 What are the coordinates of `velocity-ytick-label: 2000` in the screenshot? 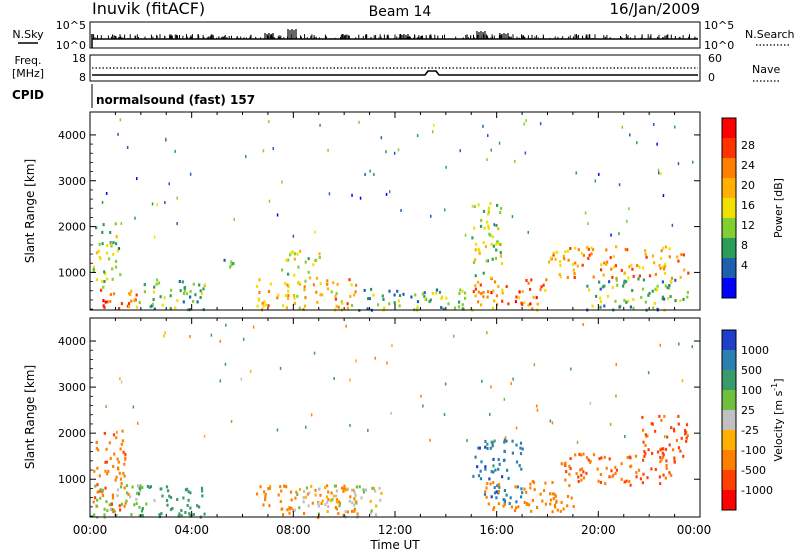 It's located at (72, 433).